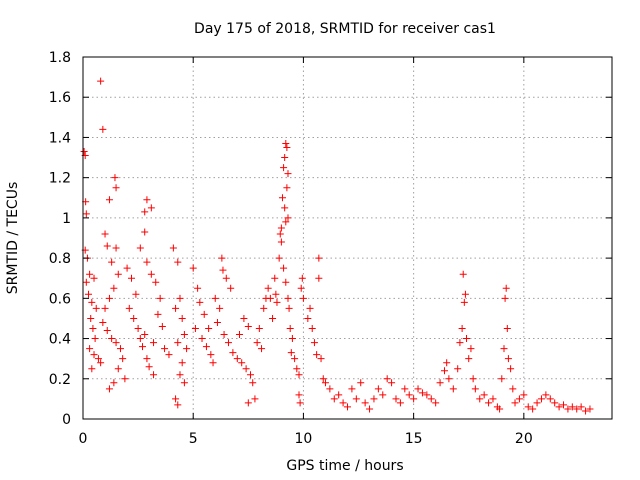 This screenshot has height=480, width=640. What do you see at coordinates (83, 439) in the screenshot?
I see `x-tick-label: 0` at bounding box center [83, 439].